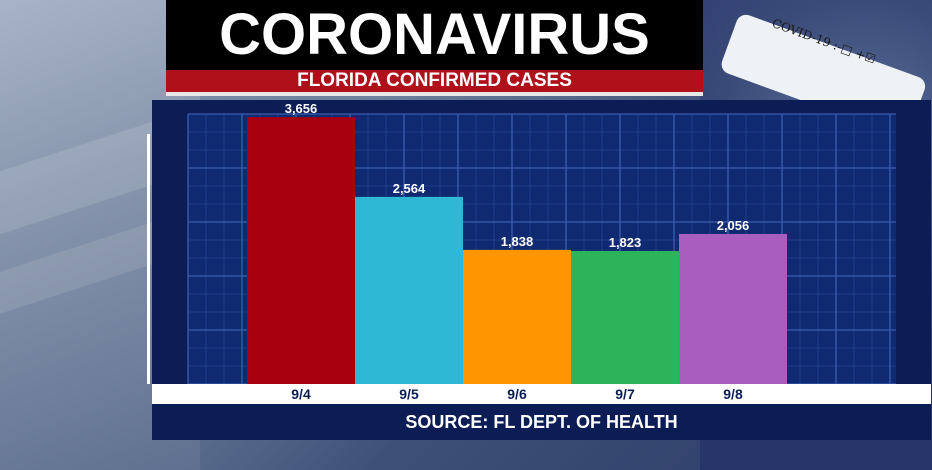 This screenshot has width=932, height=470. I want to click on header-title: CORONAVIRUS, so click(434, 34).